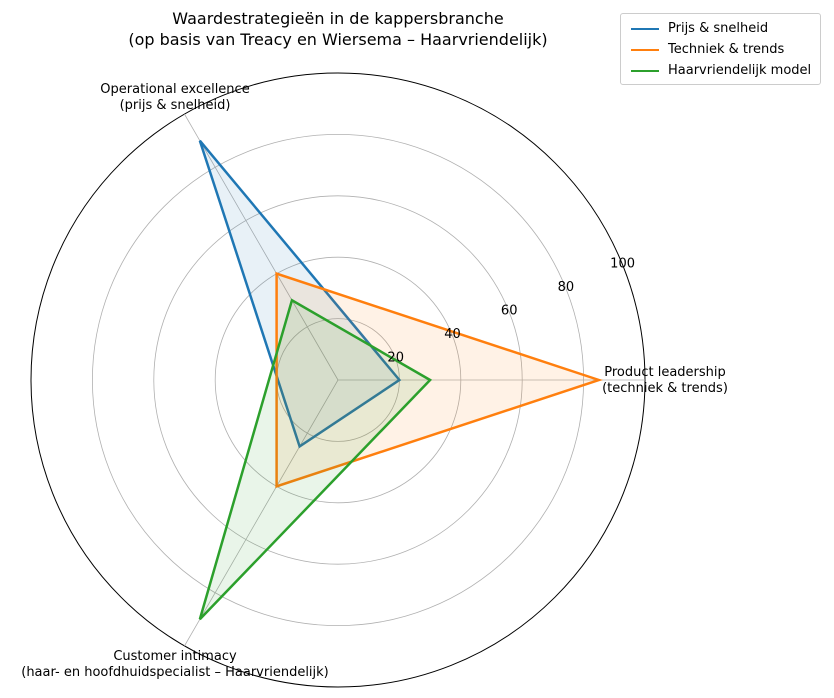 The width and height of the screenshot is (834, 698). I want to click on legend-item-haarvriendelijk-model: Haarvriendelijk model, so click(721, 71).